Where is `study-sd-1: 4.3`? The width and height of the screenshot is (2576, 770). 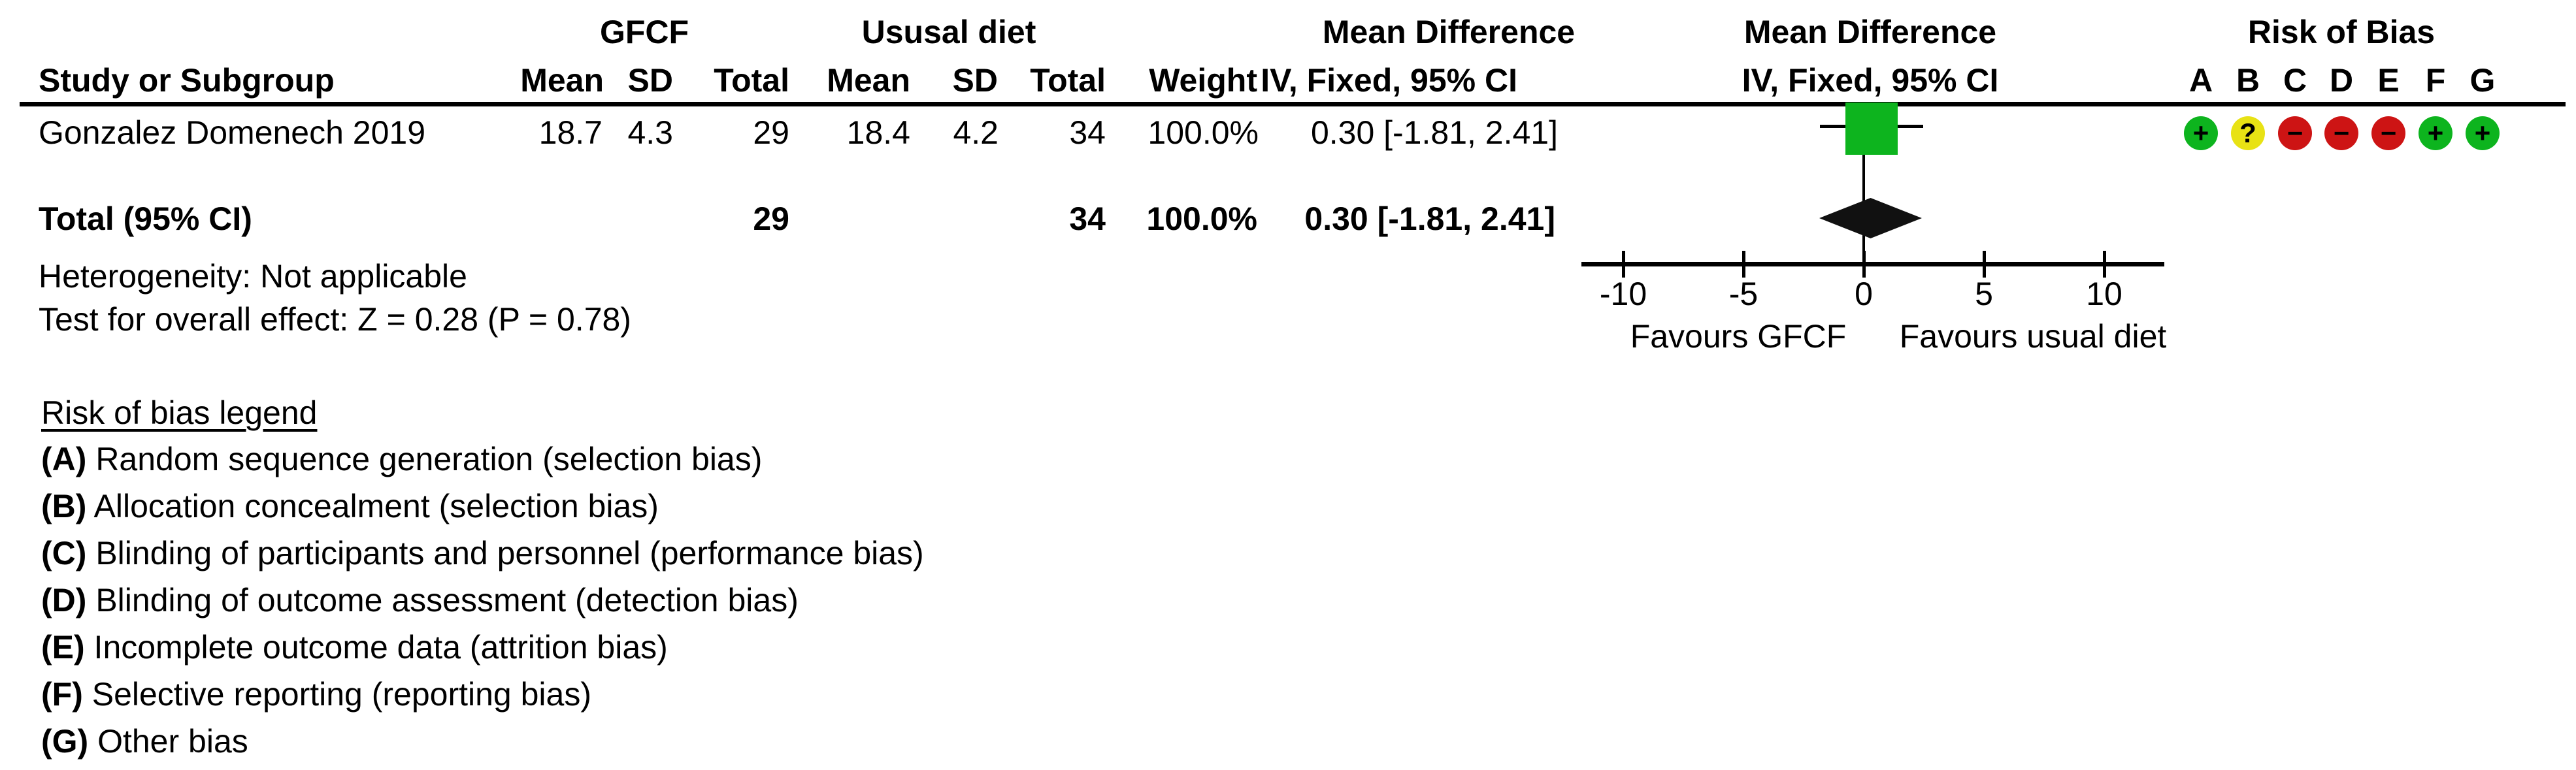
study-sd-1: 4.3 is located at coordinates (650, 132).